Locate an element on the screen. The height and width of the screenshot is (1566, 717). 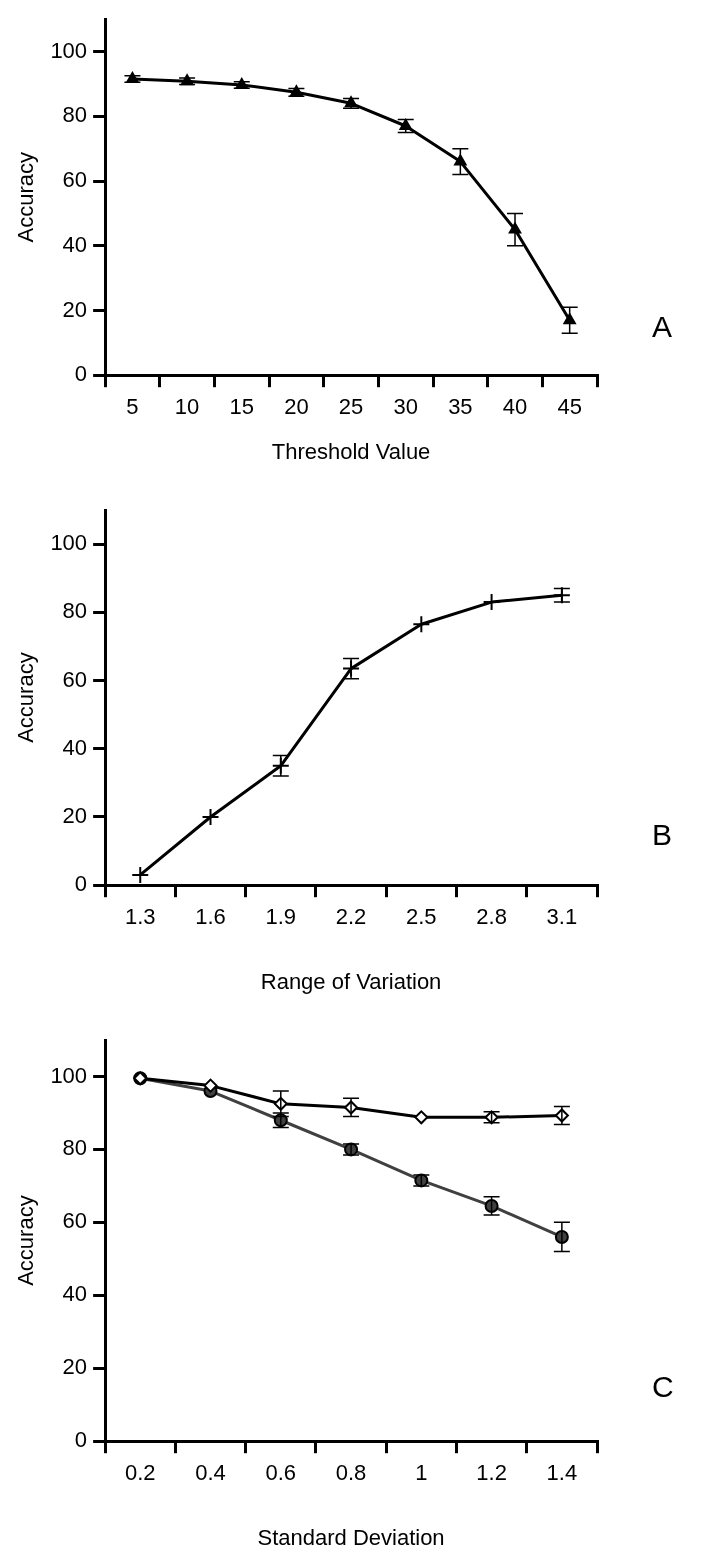
x-tick-label: 0.8 is located at coordinates (351, 1473).